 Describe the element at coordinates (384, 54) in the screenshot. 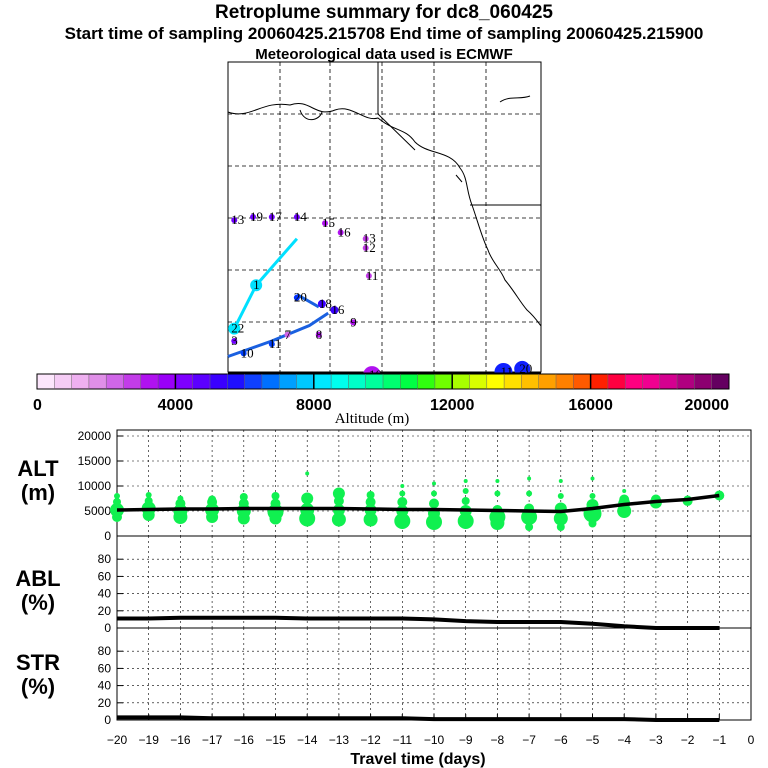

I see `met-data-subtitle: Meteorological data used is ECMWF` at that location.